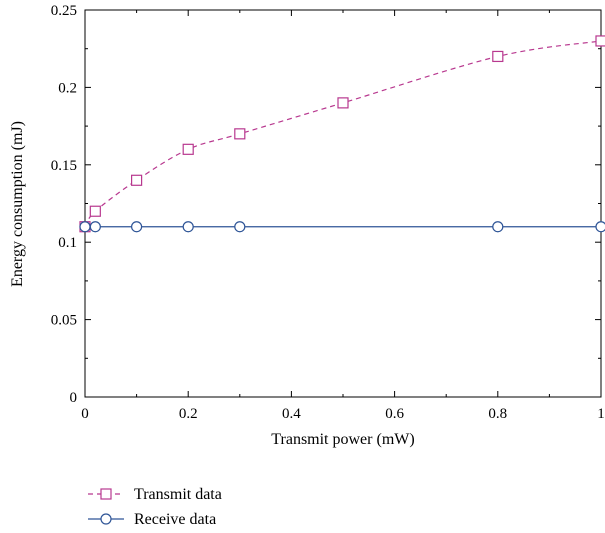 The image size is (605, 533). I want to click on x-tick-label: 0, so click(85, 414).